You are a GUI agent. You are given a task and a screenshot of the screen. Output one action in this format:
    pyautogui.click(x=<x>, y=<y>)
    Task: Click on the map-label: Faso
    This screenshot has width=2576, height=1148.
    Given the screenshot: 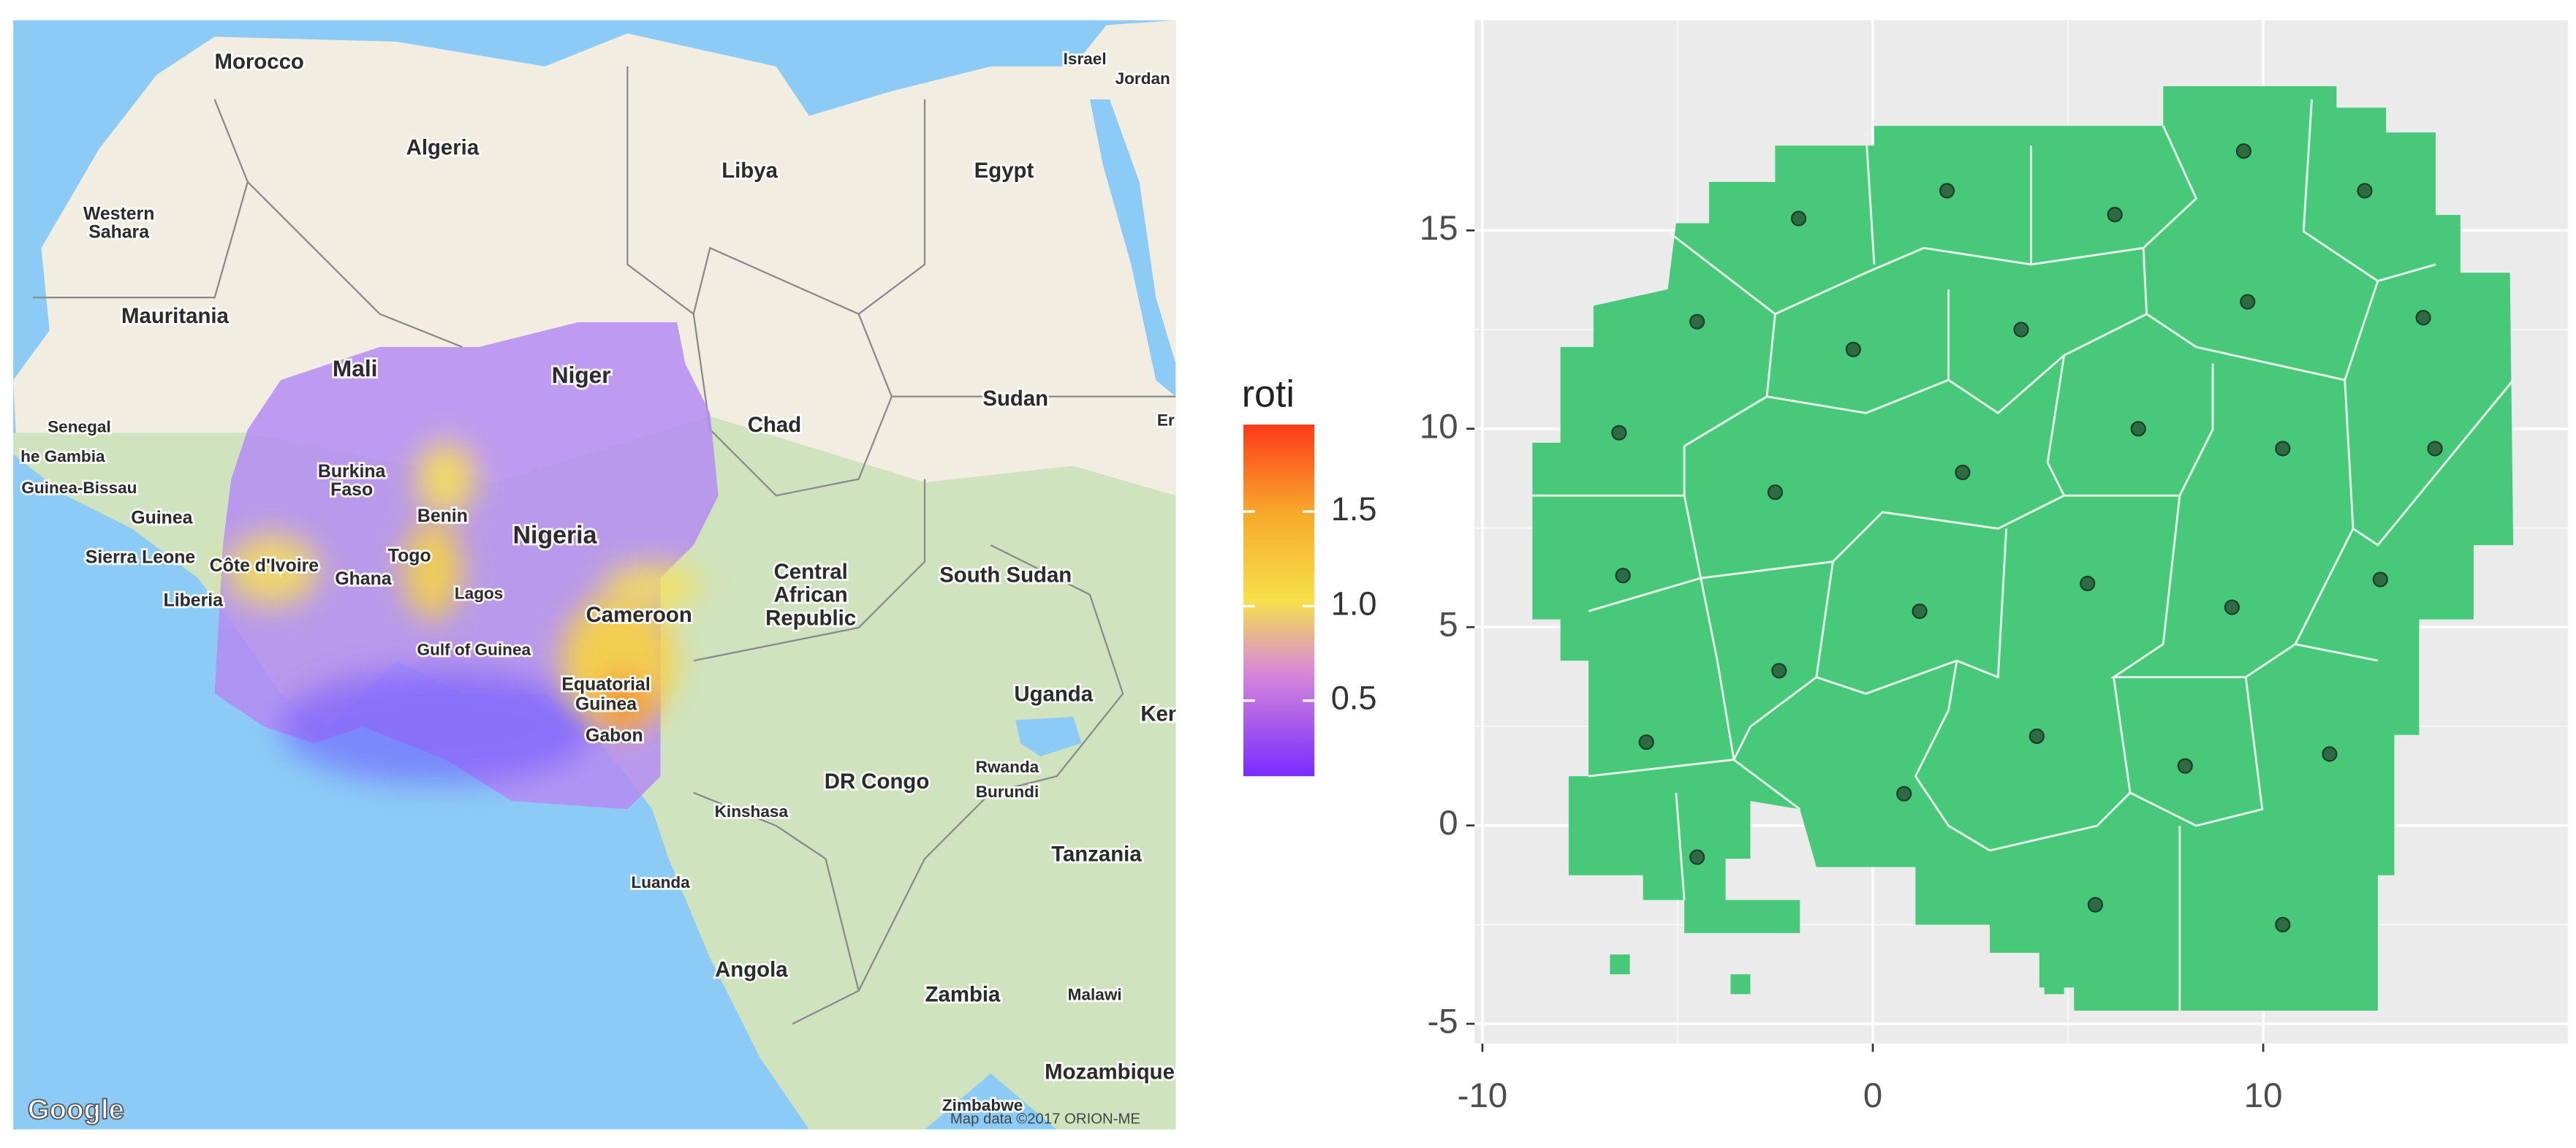 What is the action you would take?
    pyautogui.click(x=351, y=490)
    